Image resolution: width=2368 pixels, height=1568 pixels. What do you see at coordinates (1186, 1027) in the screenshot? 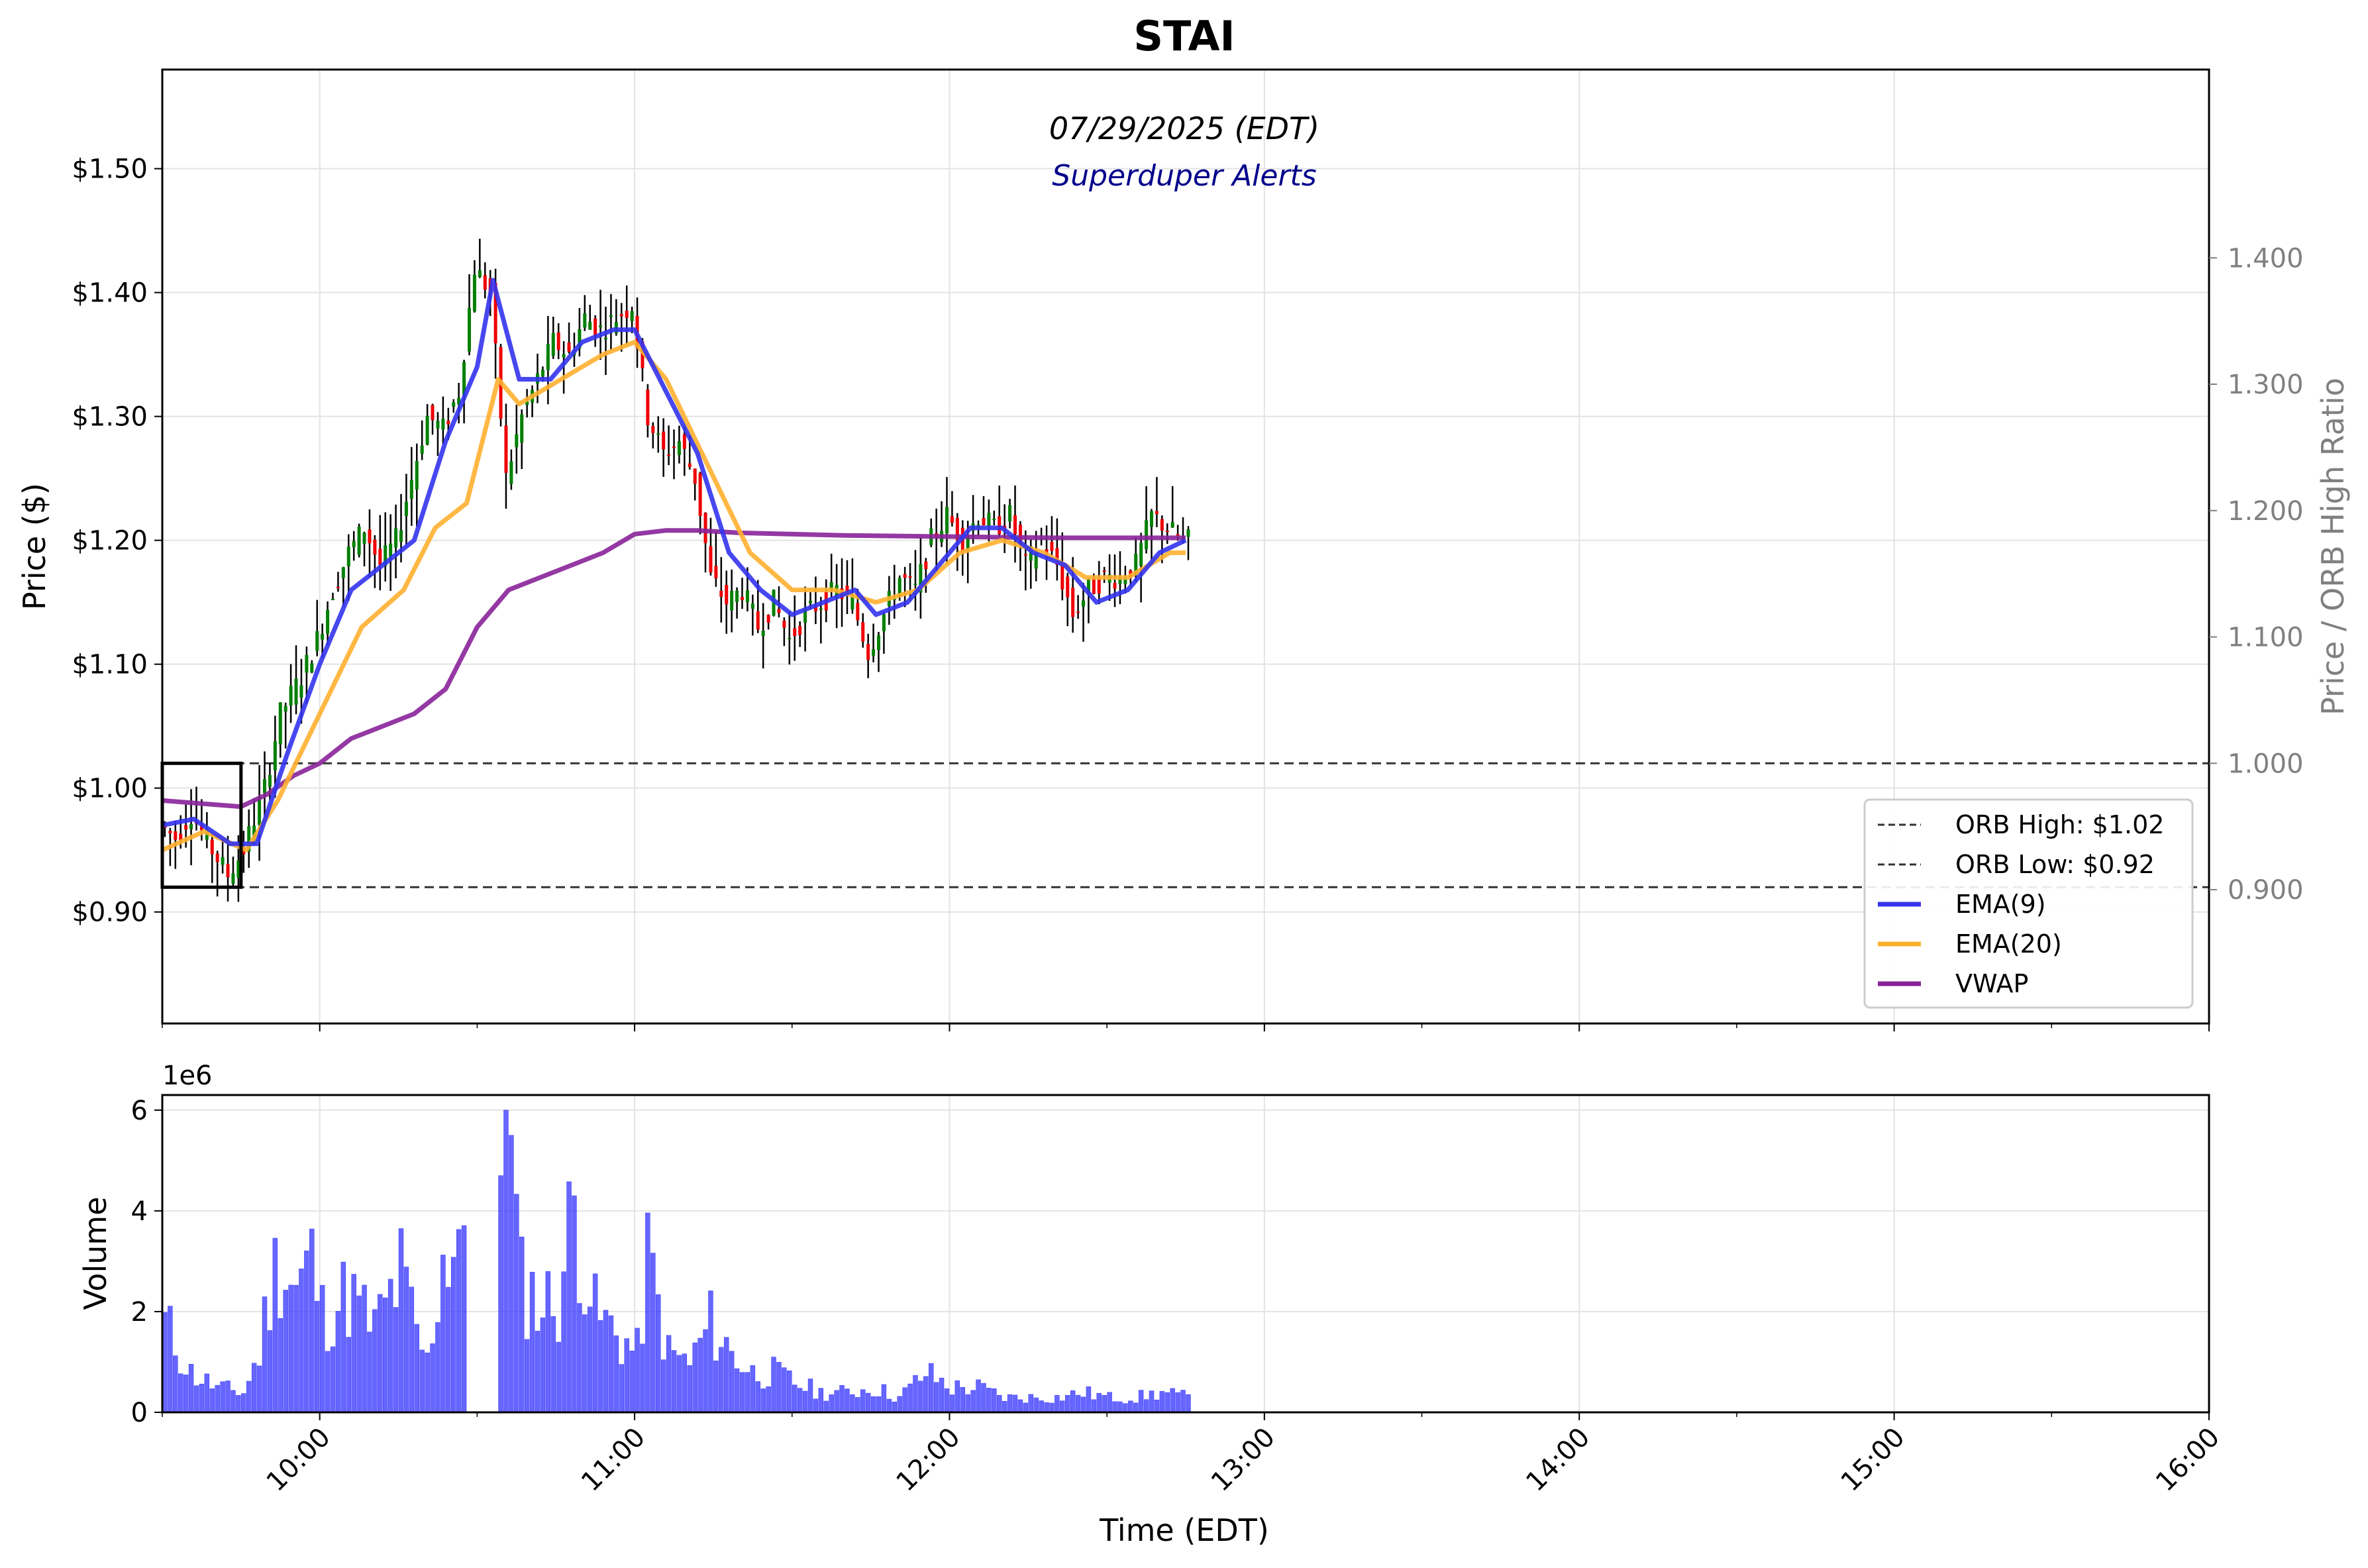
I see `price-x-ticks` at bounding box center [1186, 1027].